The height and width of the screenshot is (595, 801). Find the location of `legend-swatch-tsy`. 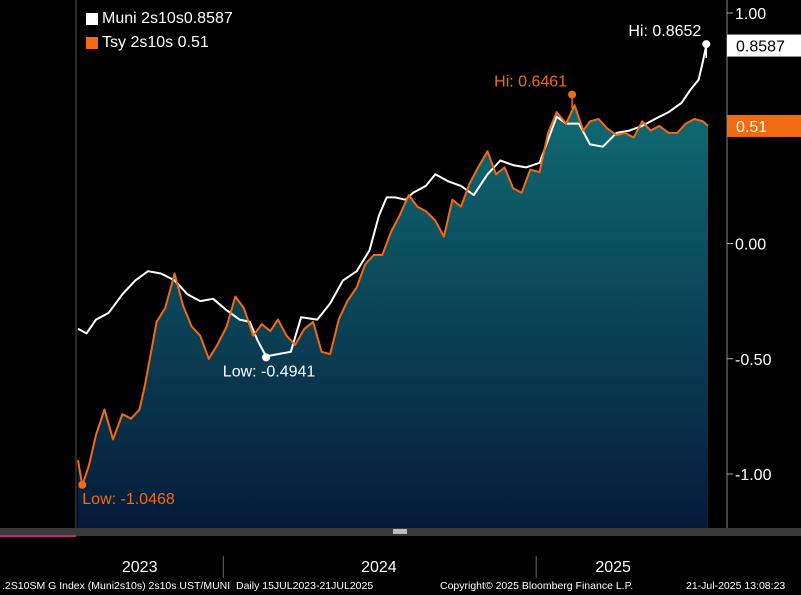

legend-swatch-tsy is located at coordinates (92, 43).